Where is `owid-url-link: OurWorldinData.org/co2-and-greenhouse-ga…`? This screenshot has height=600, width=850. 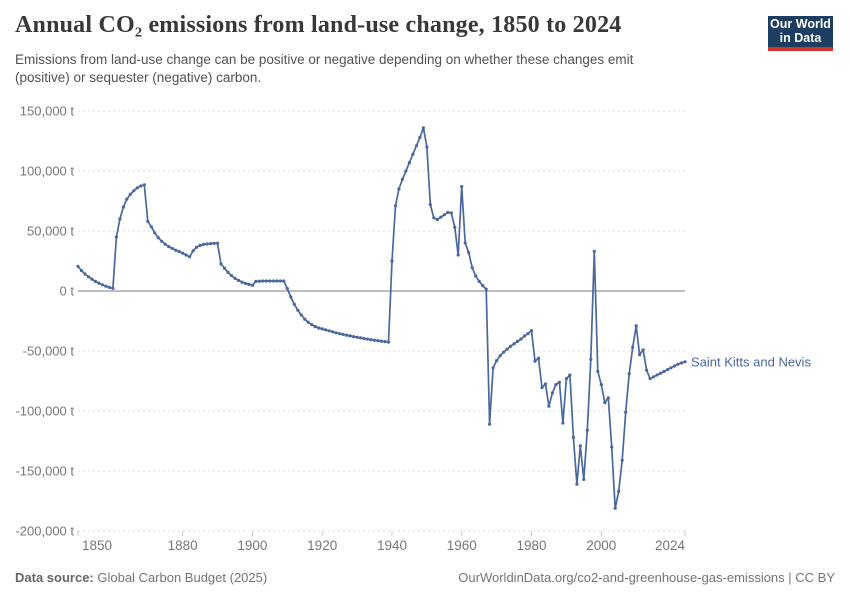
owid-url-link: OurWorldinData.org/co2-and-greenhouse-ga… is located at coordinates (646, 577).